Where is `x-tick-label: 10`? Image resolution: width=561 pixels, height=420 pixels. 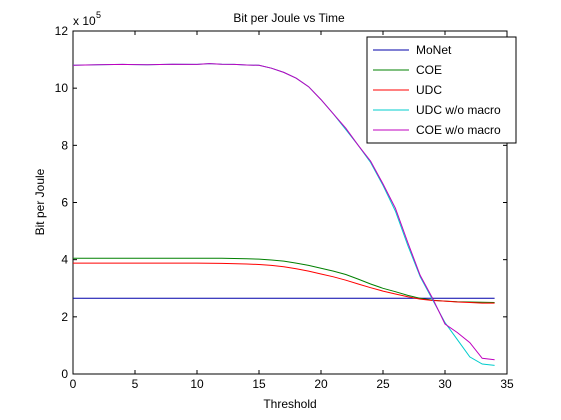
x-tick-label: 10 is located at coordinates (197, 384).